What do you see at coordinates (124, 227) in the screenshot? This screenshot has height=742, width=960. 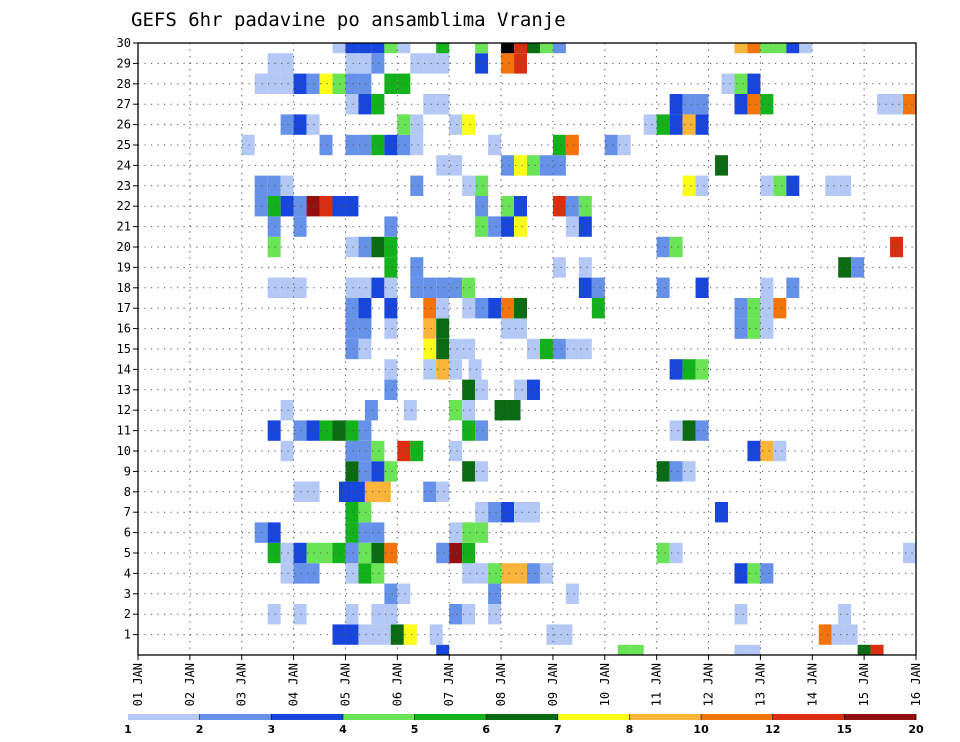 I see `y-tick-label: 21` at bounding box center [124, 227].